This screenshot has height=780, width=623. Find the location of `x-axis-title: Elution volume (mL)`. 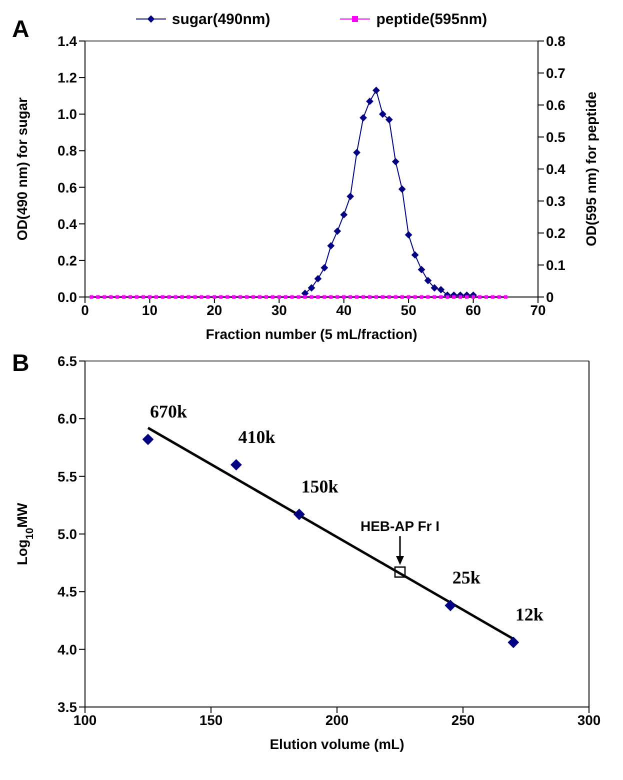

x-axis-title: Elution volume (mL) is located at coordinates (337, 744).